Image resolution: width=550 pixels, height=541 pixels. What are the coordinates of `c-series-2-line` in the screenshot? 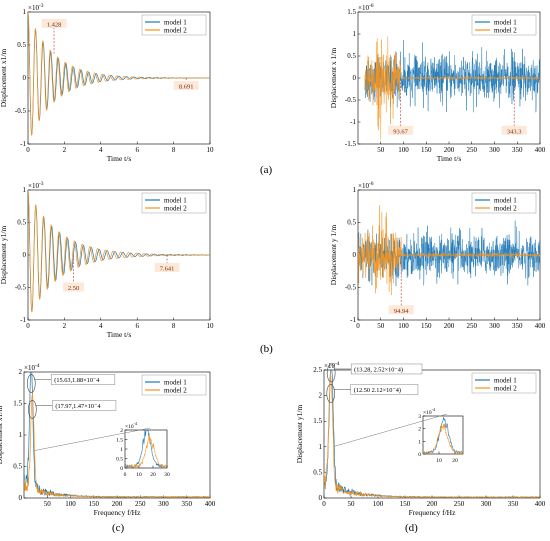 It's located at (117, 444).